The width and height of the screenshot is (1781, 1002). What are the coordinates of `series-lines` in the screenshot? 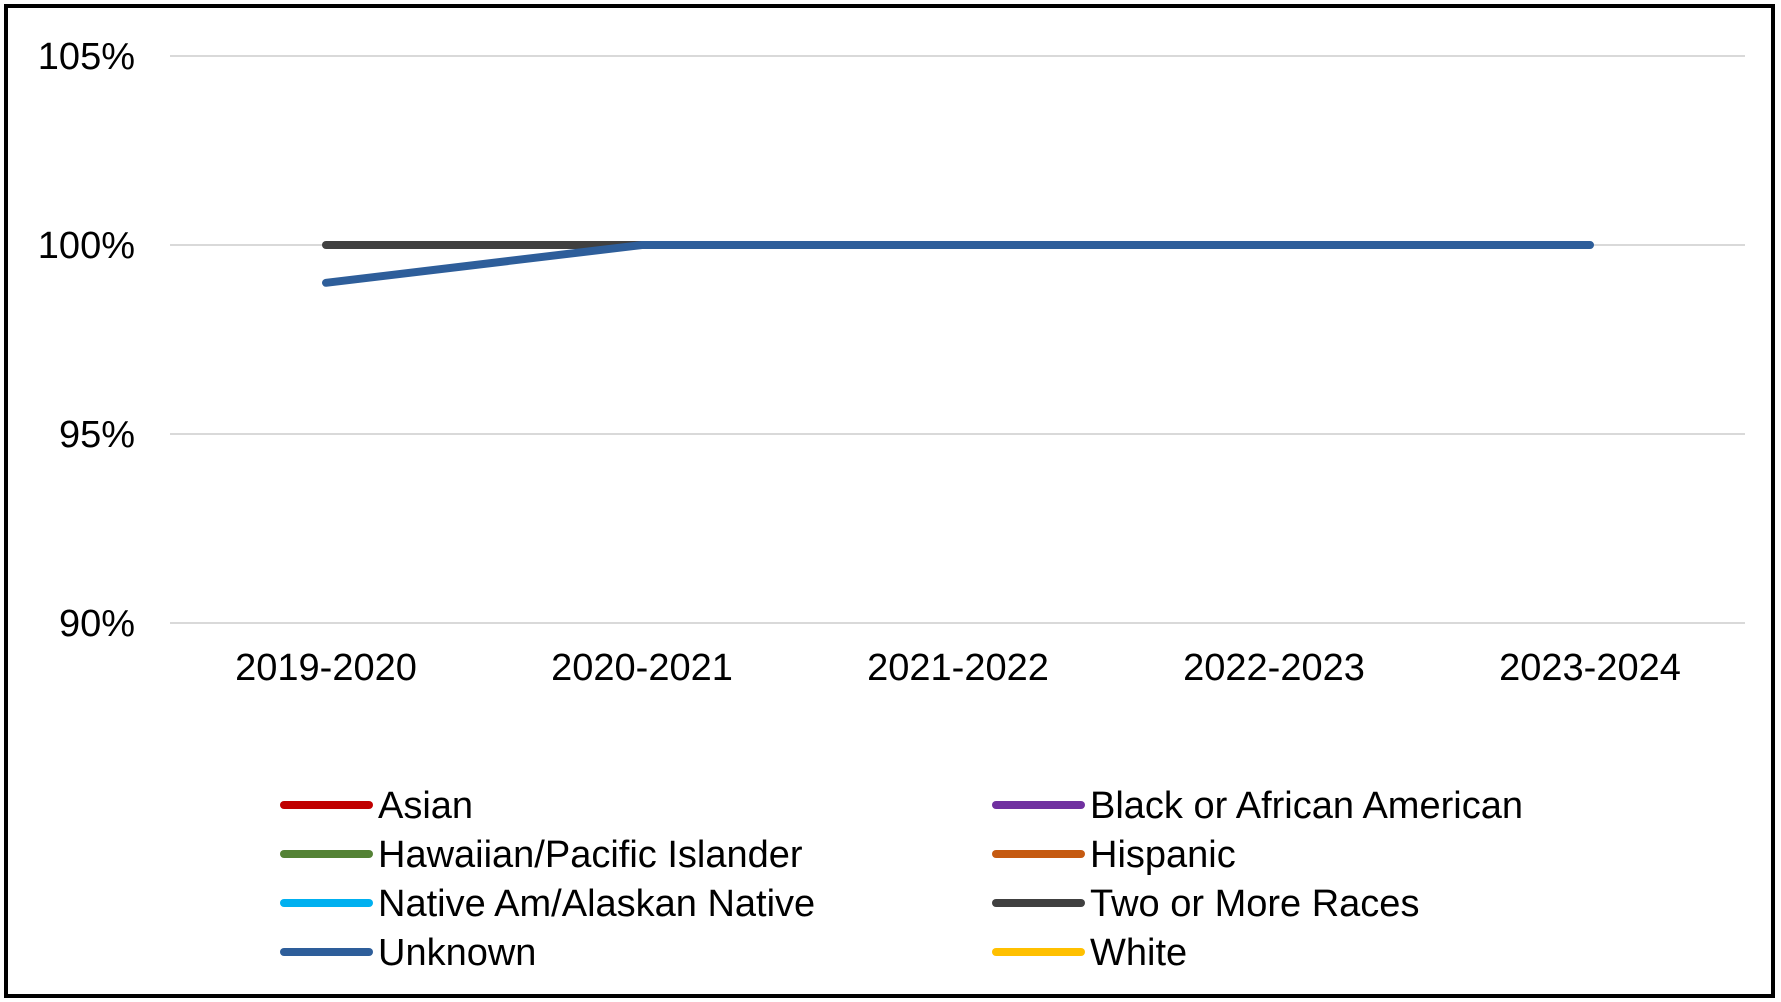 It's located at (958, 264).